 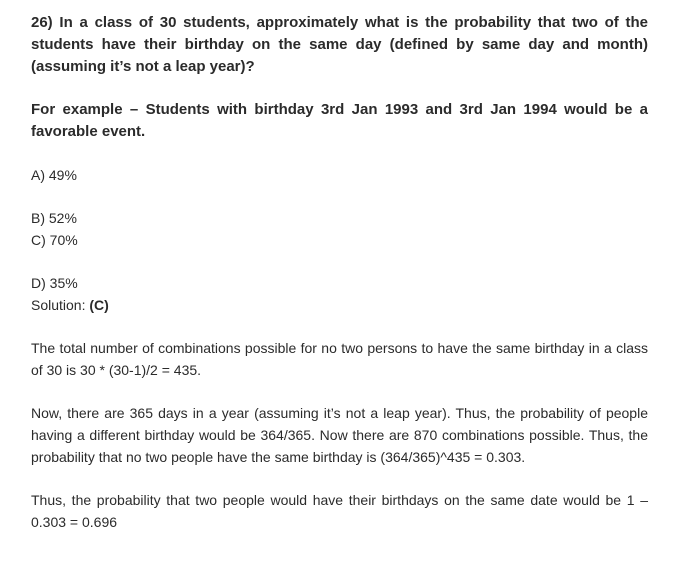 I want to click on solution-line: Solution: (C), so click(x=339, y=305).